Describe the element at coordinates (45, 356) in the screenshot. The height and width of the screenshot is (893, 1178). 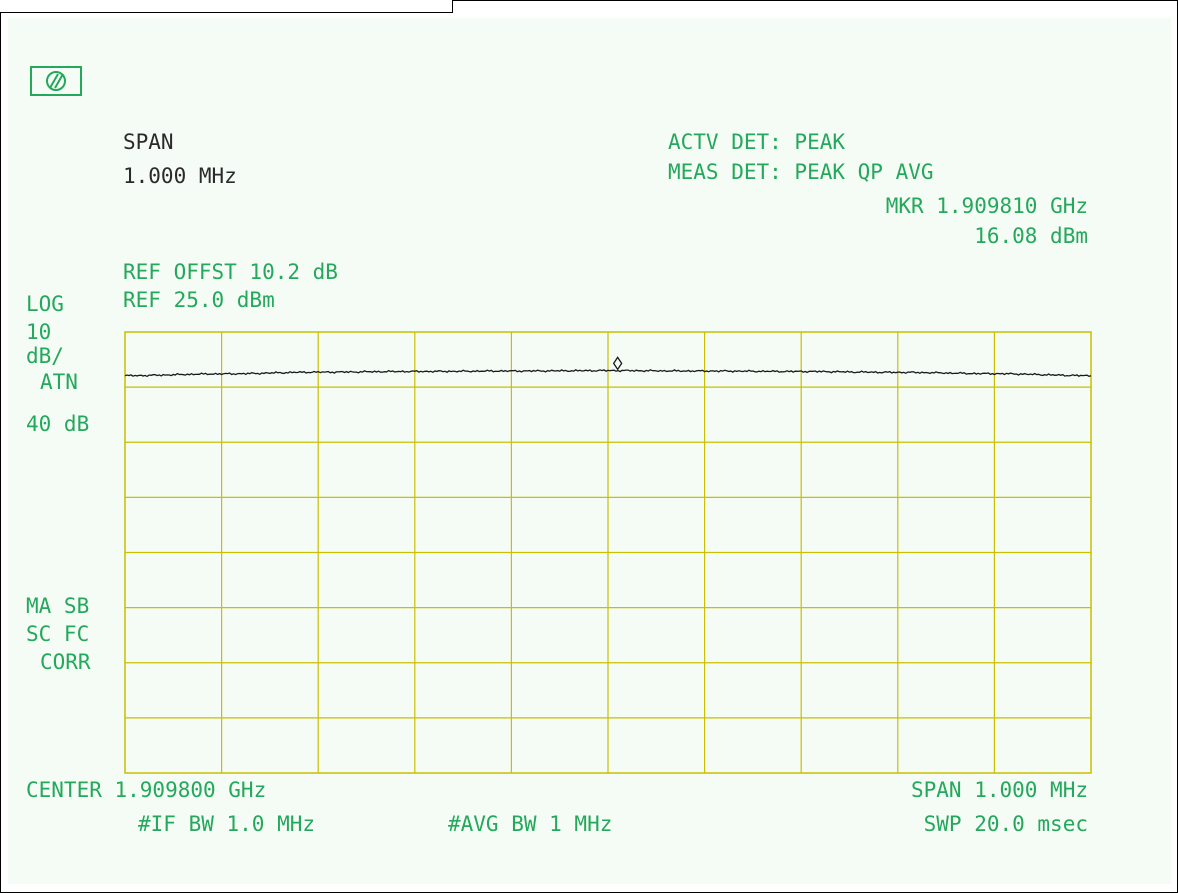
I see `scale-unit: dB/` at that location.